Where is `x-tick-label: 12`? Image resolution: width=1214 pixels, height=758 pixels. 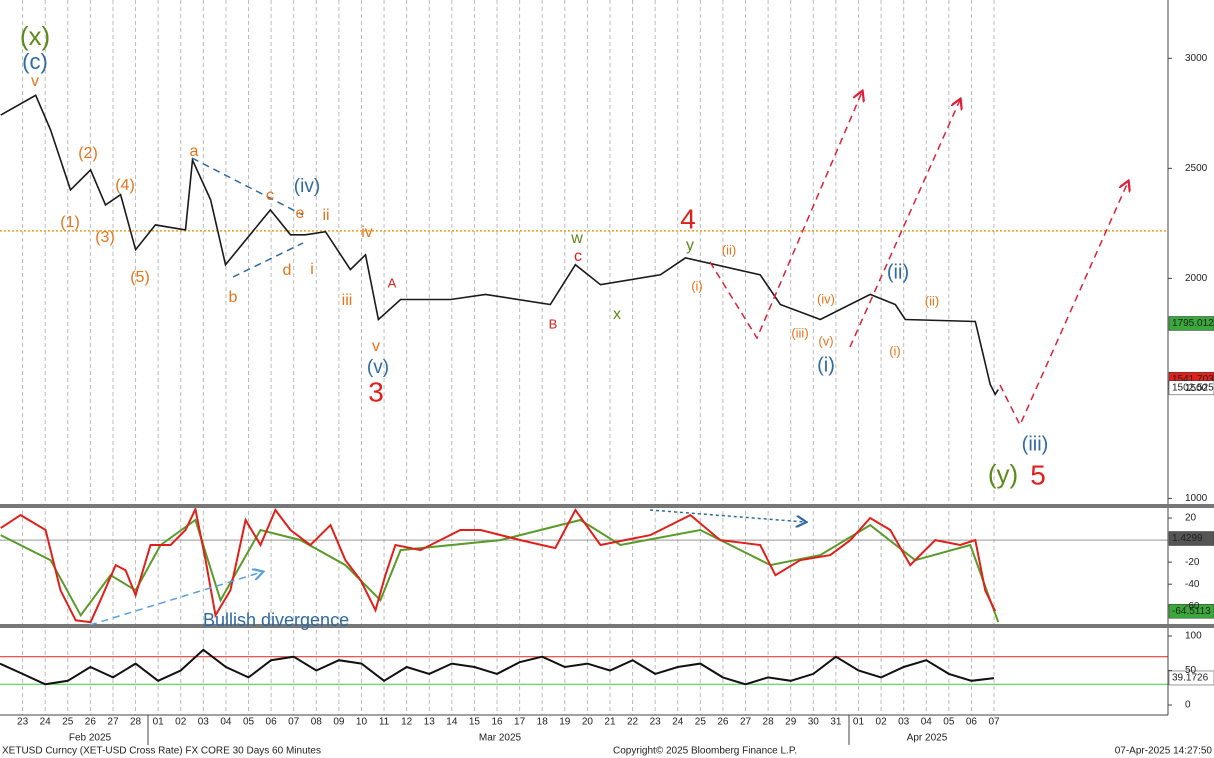 x-tick-label: 12 is located at coordinates (407, 722).